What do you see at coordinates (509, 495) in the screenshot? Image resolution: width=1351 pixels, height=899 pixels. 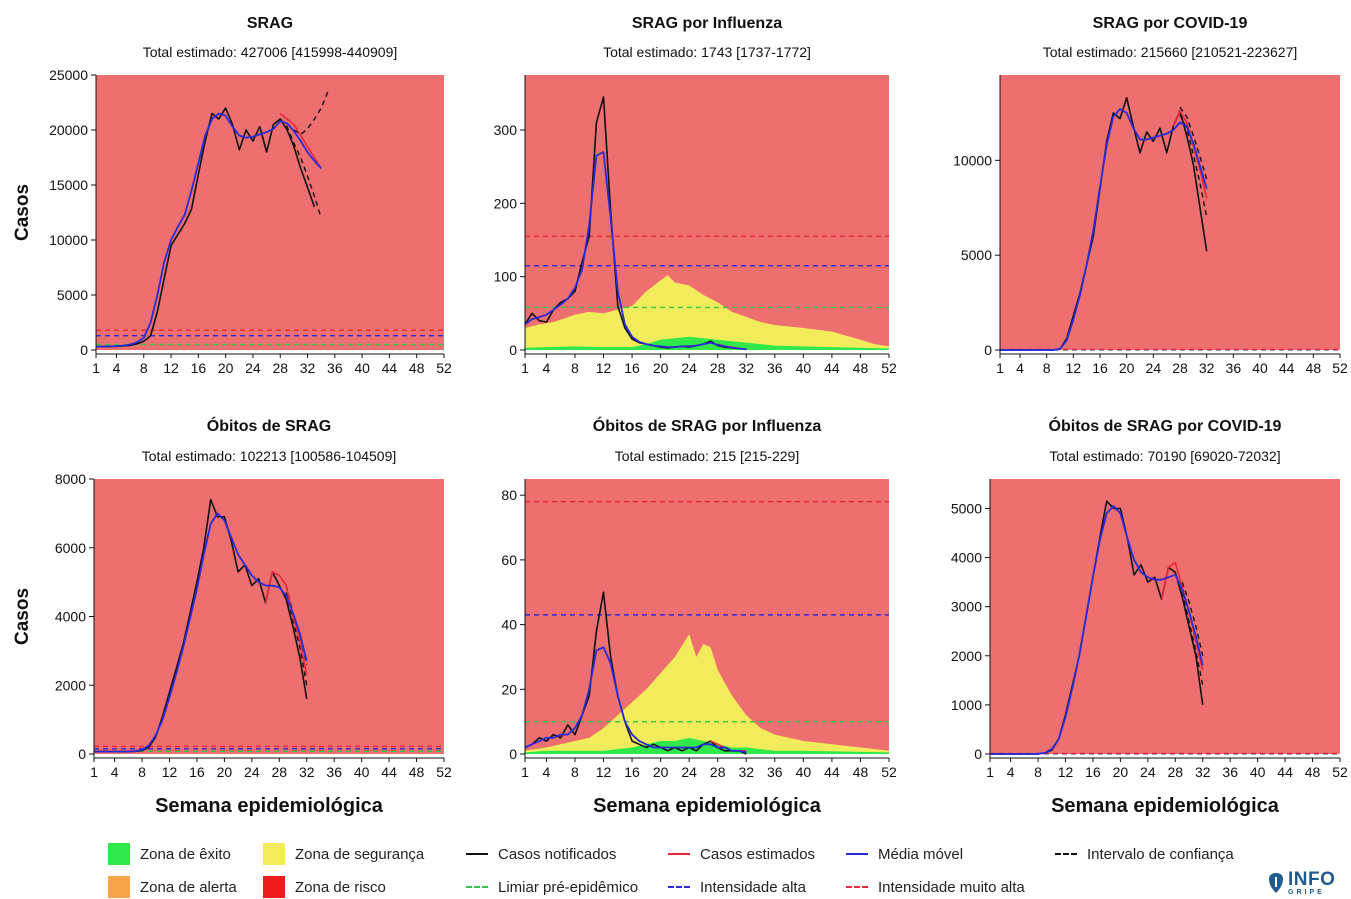 I see `y-tick-label: 80` at bounding box center [509, 495].